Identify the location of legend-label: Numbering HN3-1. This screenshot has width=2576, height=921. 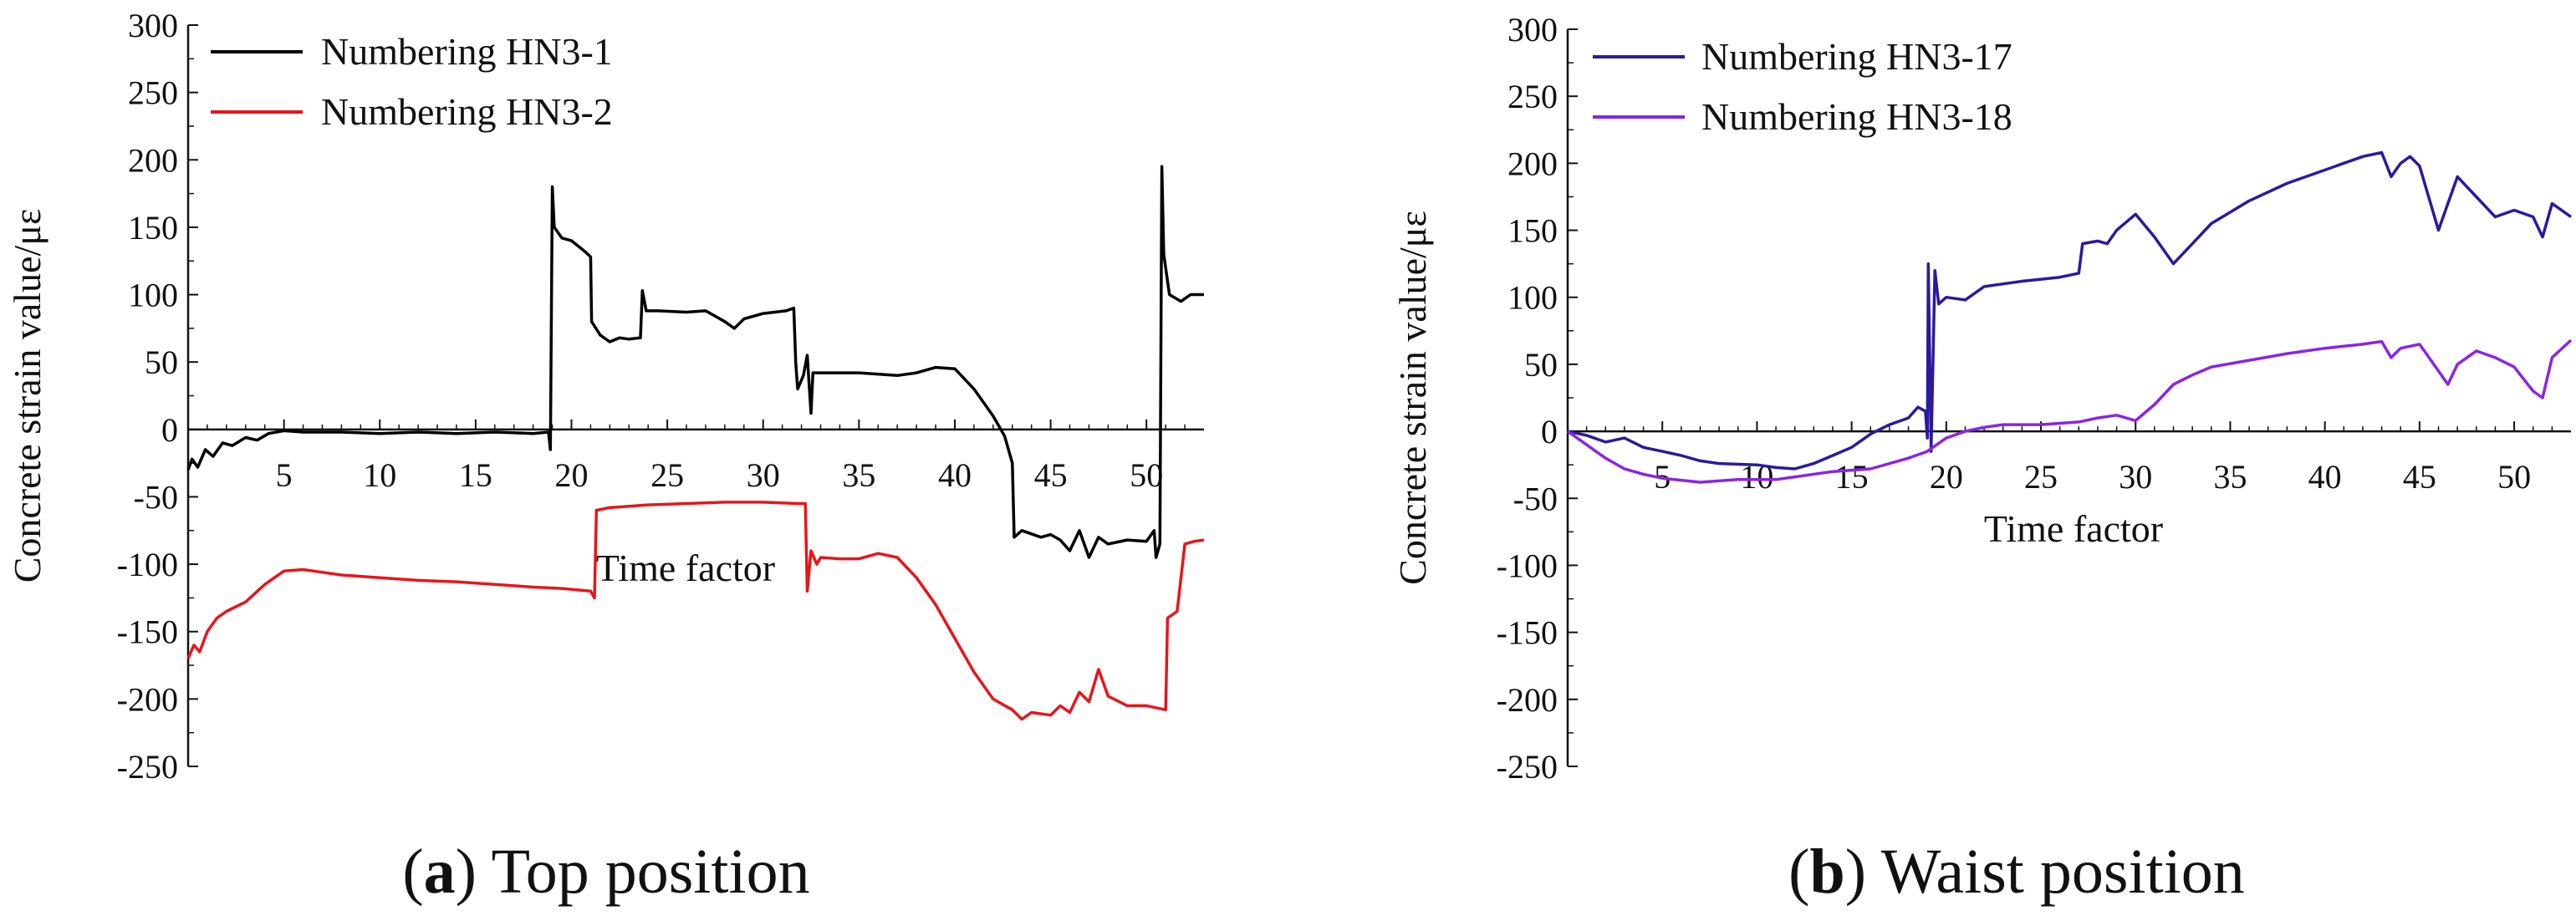
(467, 51).